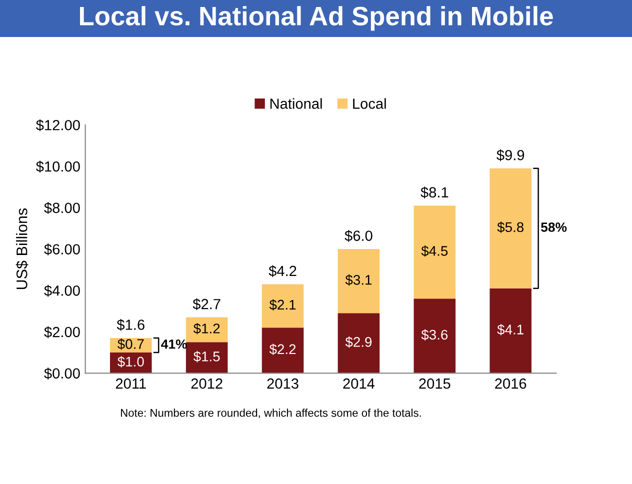  Describe the element at coordinates (434, 383) in the screenshot. I see `x-tick-label: 2015` at that location.